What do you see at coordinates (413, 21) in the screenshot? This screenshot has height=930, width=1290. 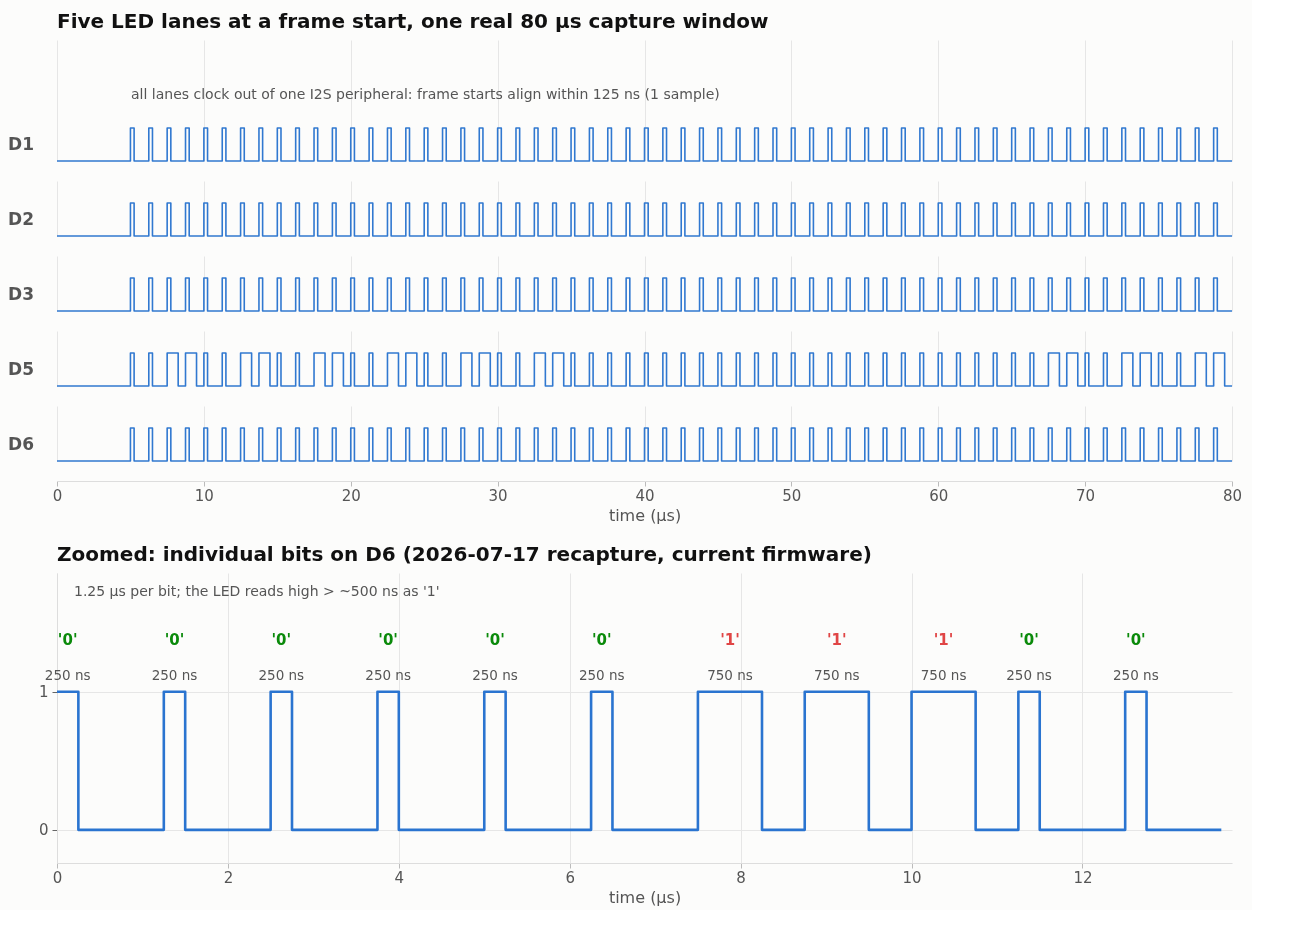 I see `chart-title: Five LED lanes at a frame start, one real 80 µs capture window` at bounding box center [413, 21].